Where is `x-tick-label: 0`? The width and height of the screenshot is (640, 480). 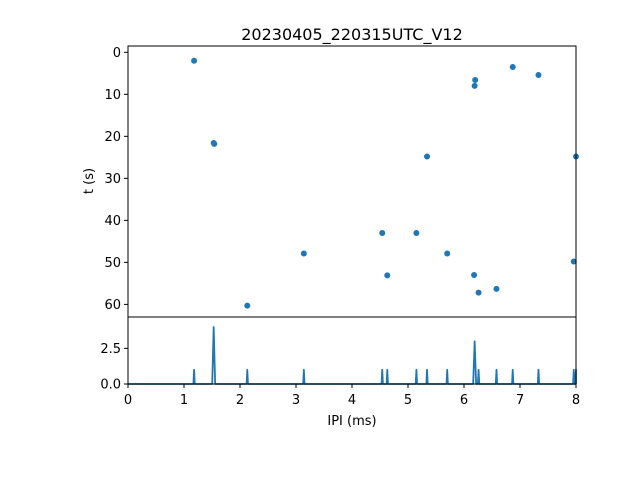
x-tick-label: 0 is located at coordinates (128, 400).